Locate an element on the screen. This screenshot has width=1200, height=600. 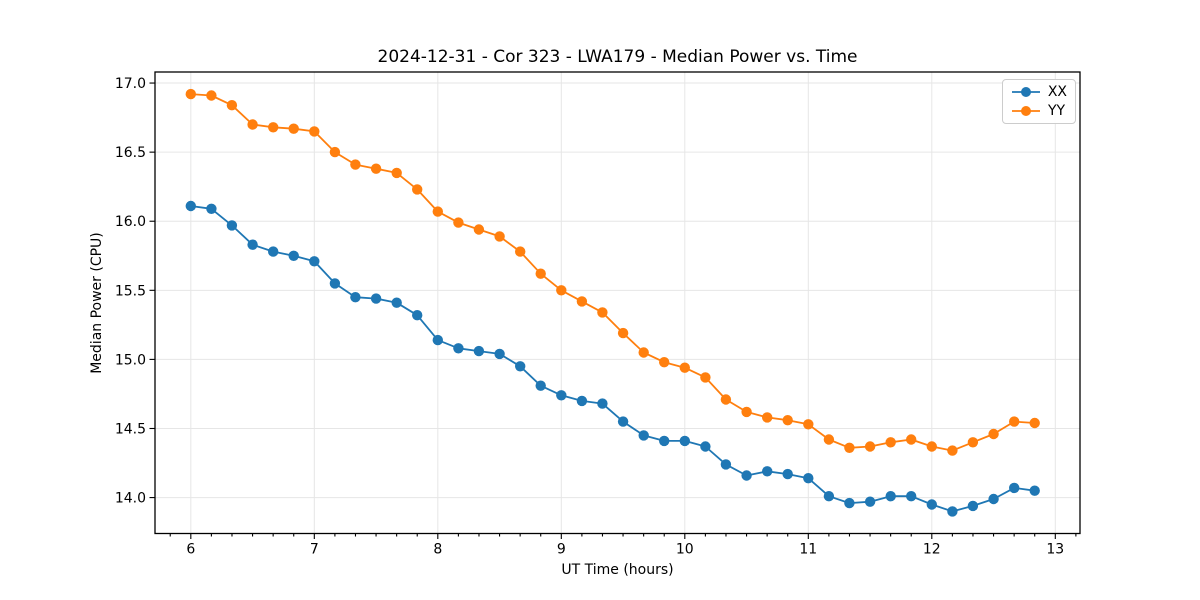
x-tick-label: 13 is located at coordinates (1055, 550).